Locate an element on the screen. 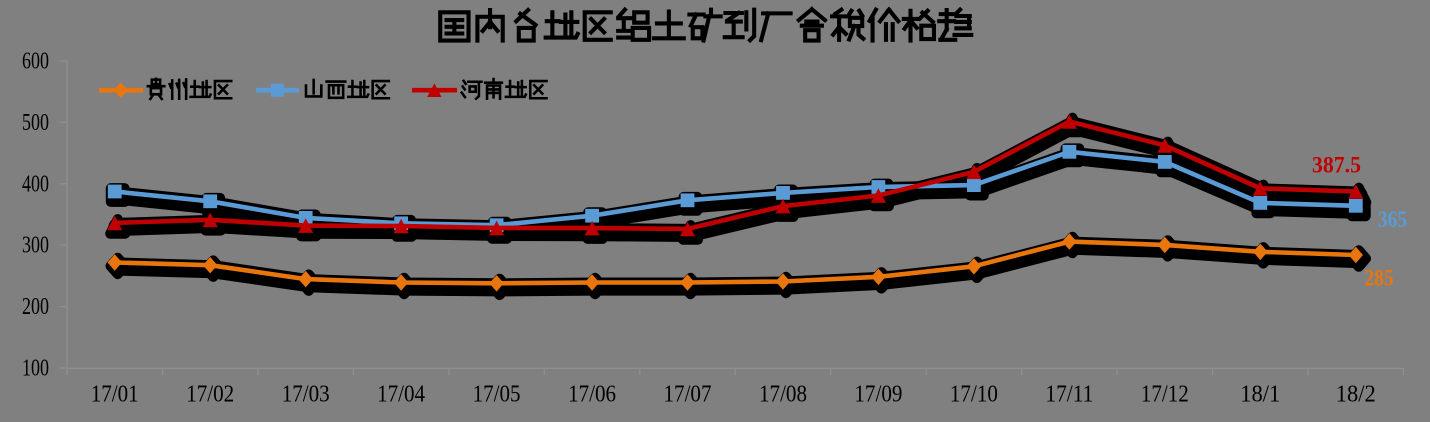 The width and height of the screenshot is (1430, 422). svg-text: 17/09 is located at coordinates (878, 394).